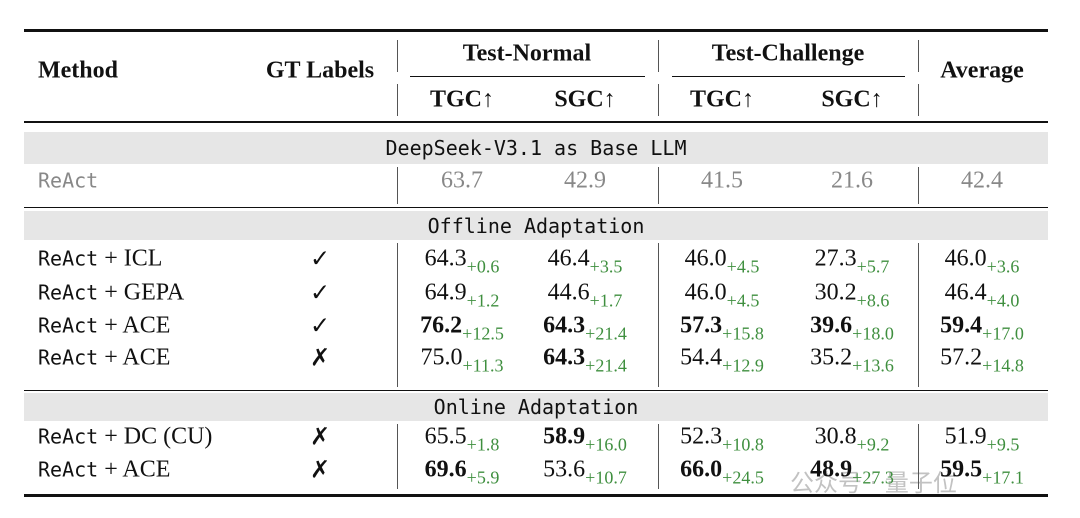 Image resolution: width=1080 pixels, height=518 pixels. I want to click on score: 64.9, so click(445, 292).